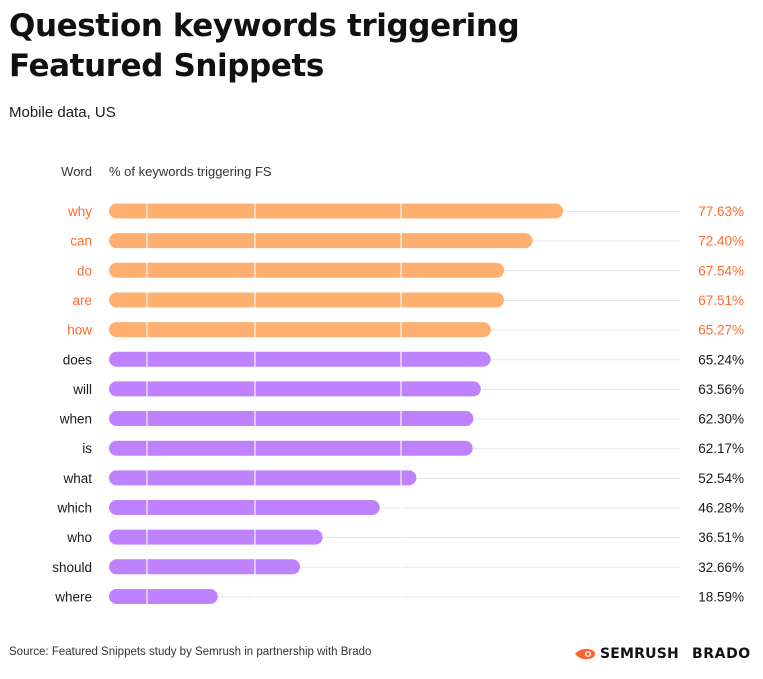  Describe the element at coordinates (721, 596) in the screenshot. I see `value-label: 18.59%` at that location.